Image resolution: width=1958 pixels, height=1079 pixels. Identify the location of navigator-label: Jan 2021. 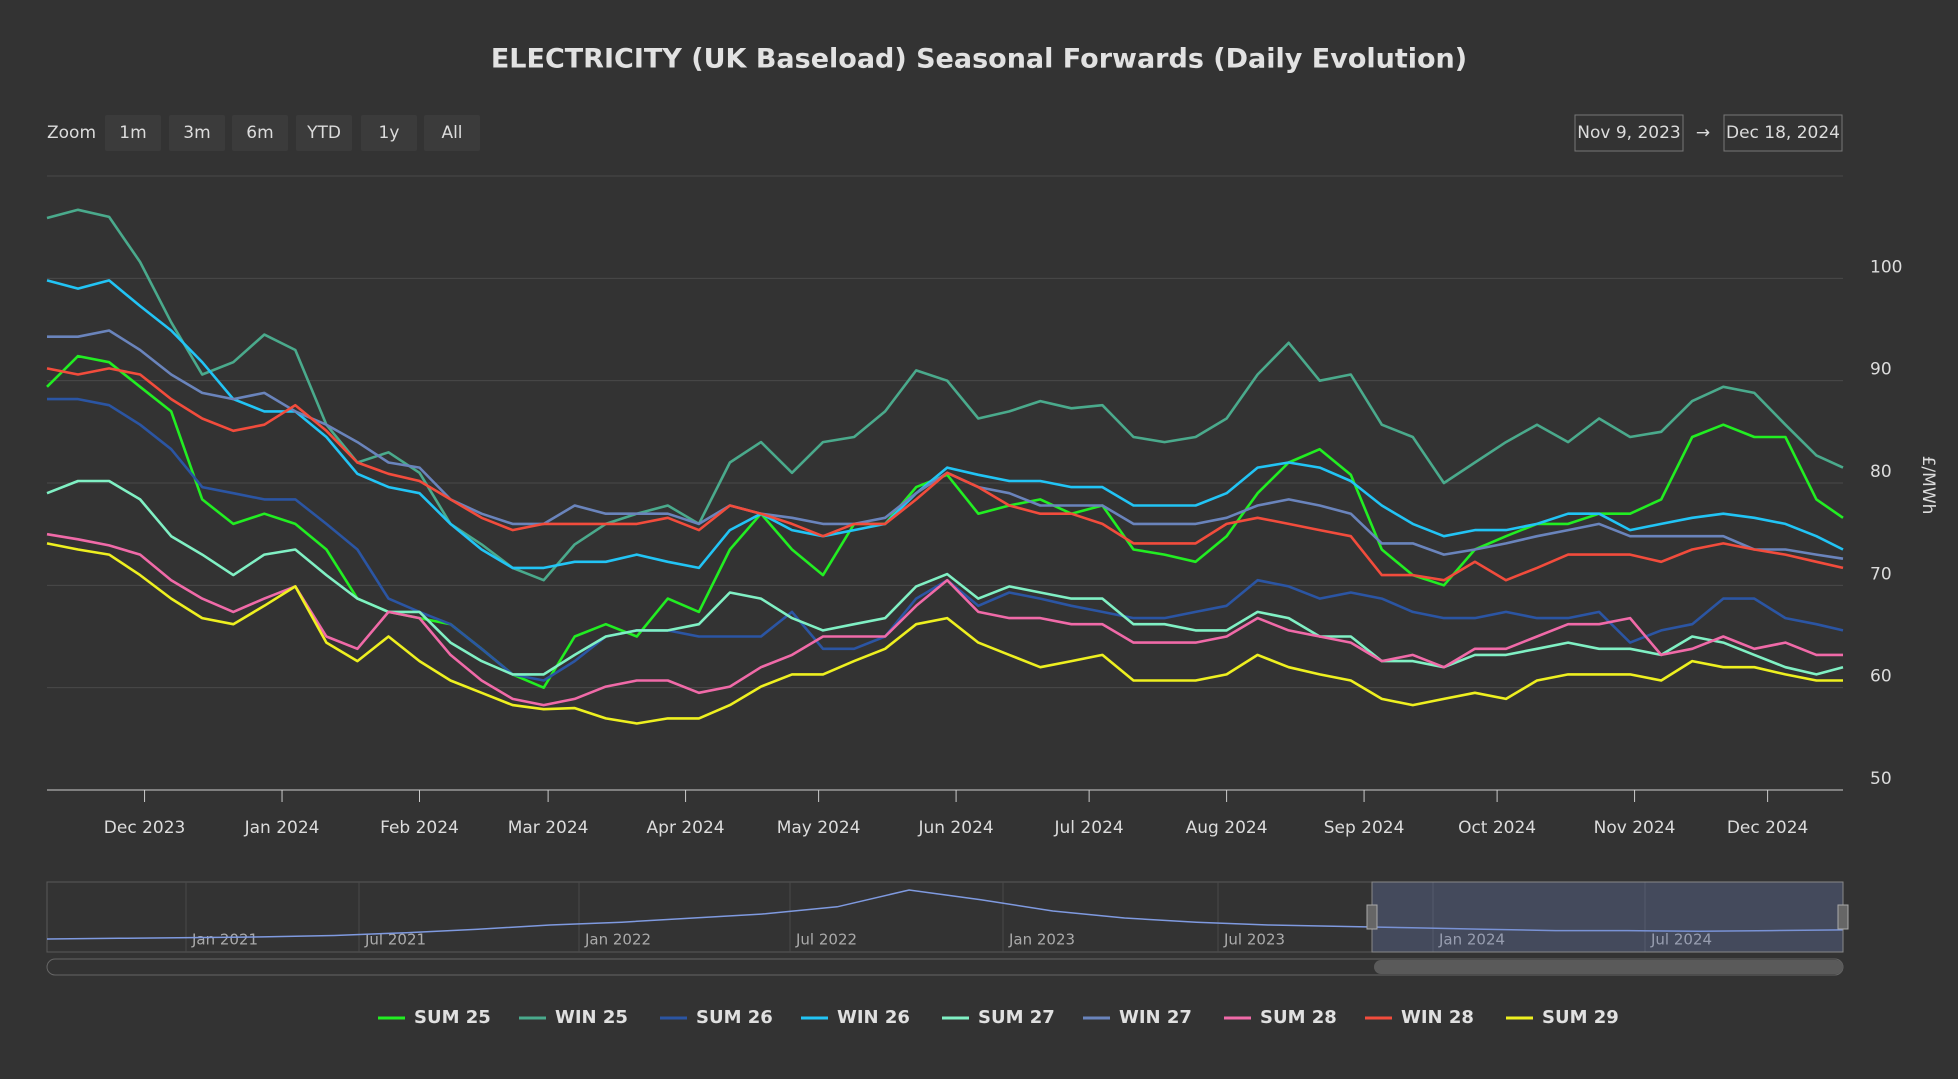
(224, 940).